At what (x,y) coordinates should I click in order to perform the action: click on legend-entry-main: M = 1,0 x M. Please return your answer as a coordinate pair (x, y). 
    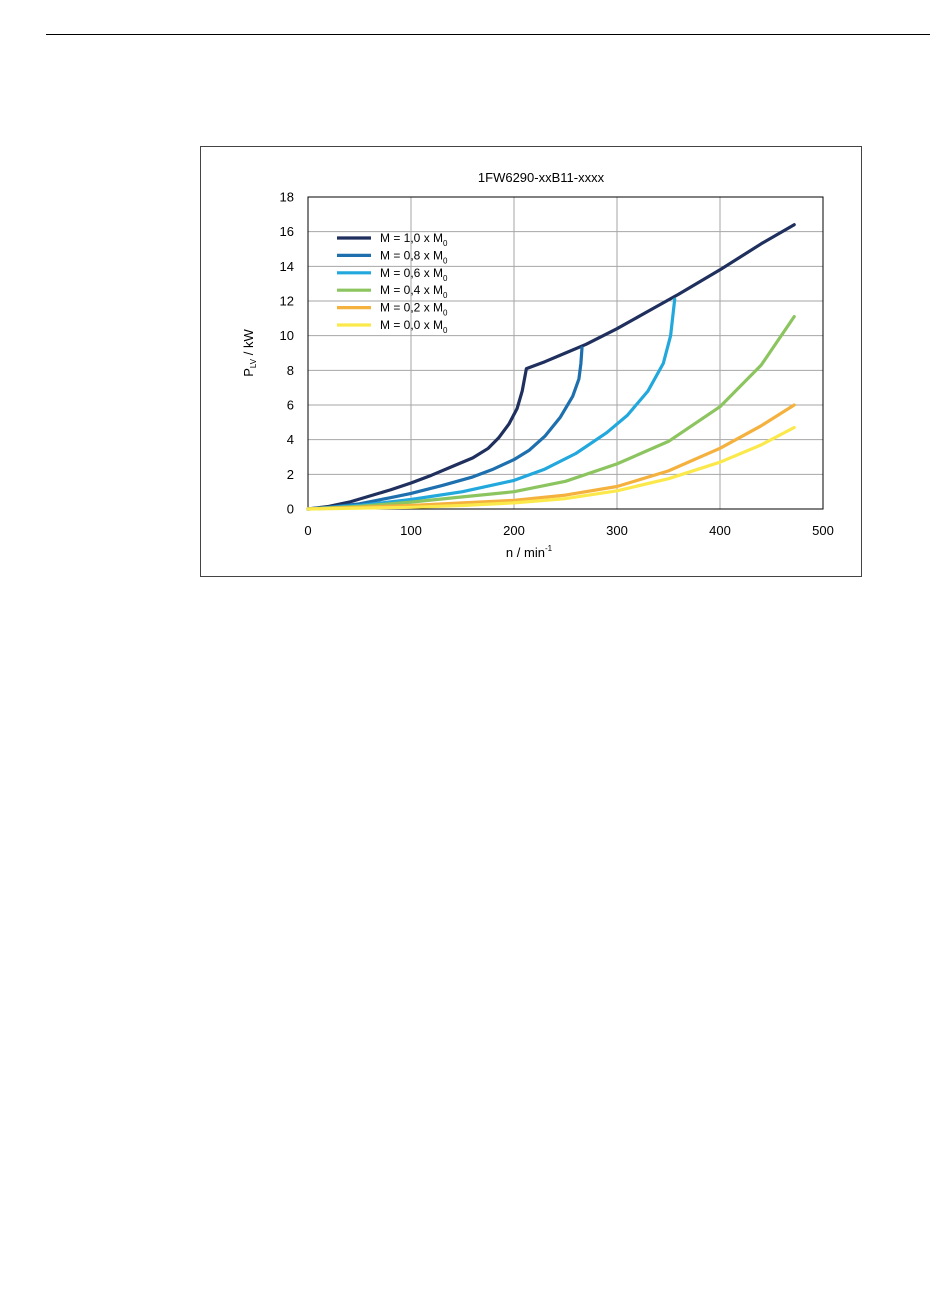
    Looking at the image, I should click on (411, 238).